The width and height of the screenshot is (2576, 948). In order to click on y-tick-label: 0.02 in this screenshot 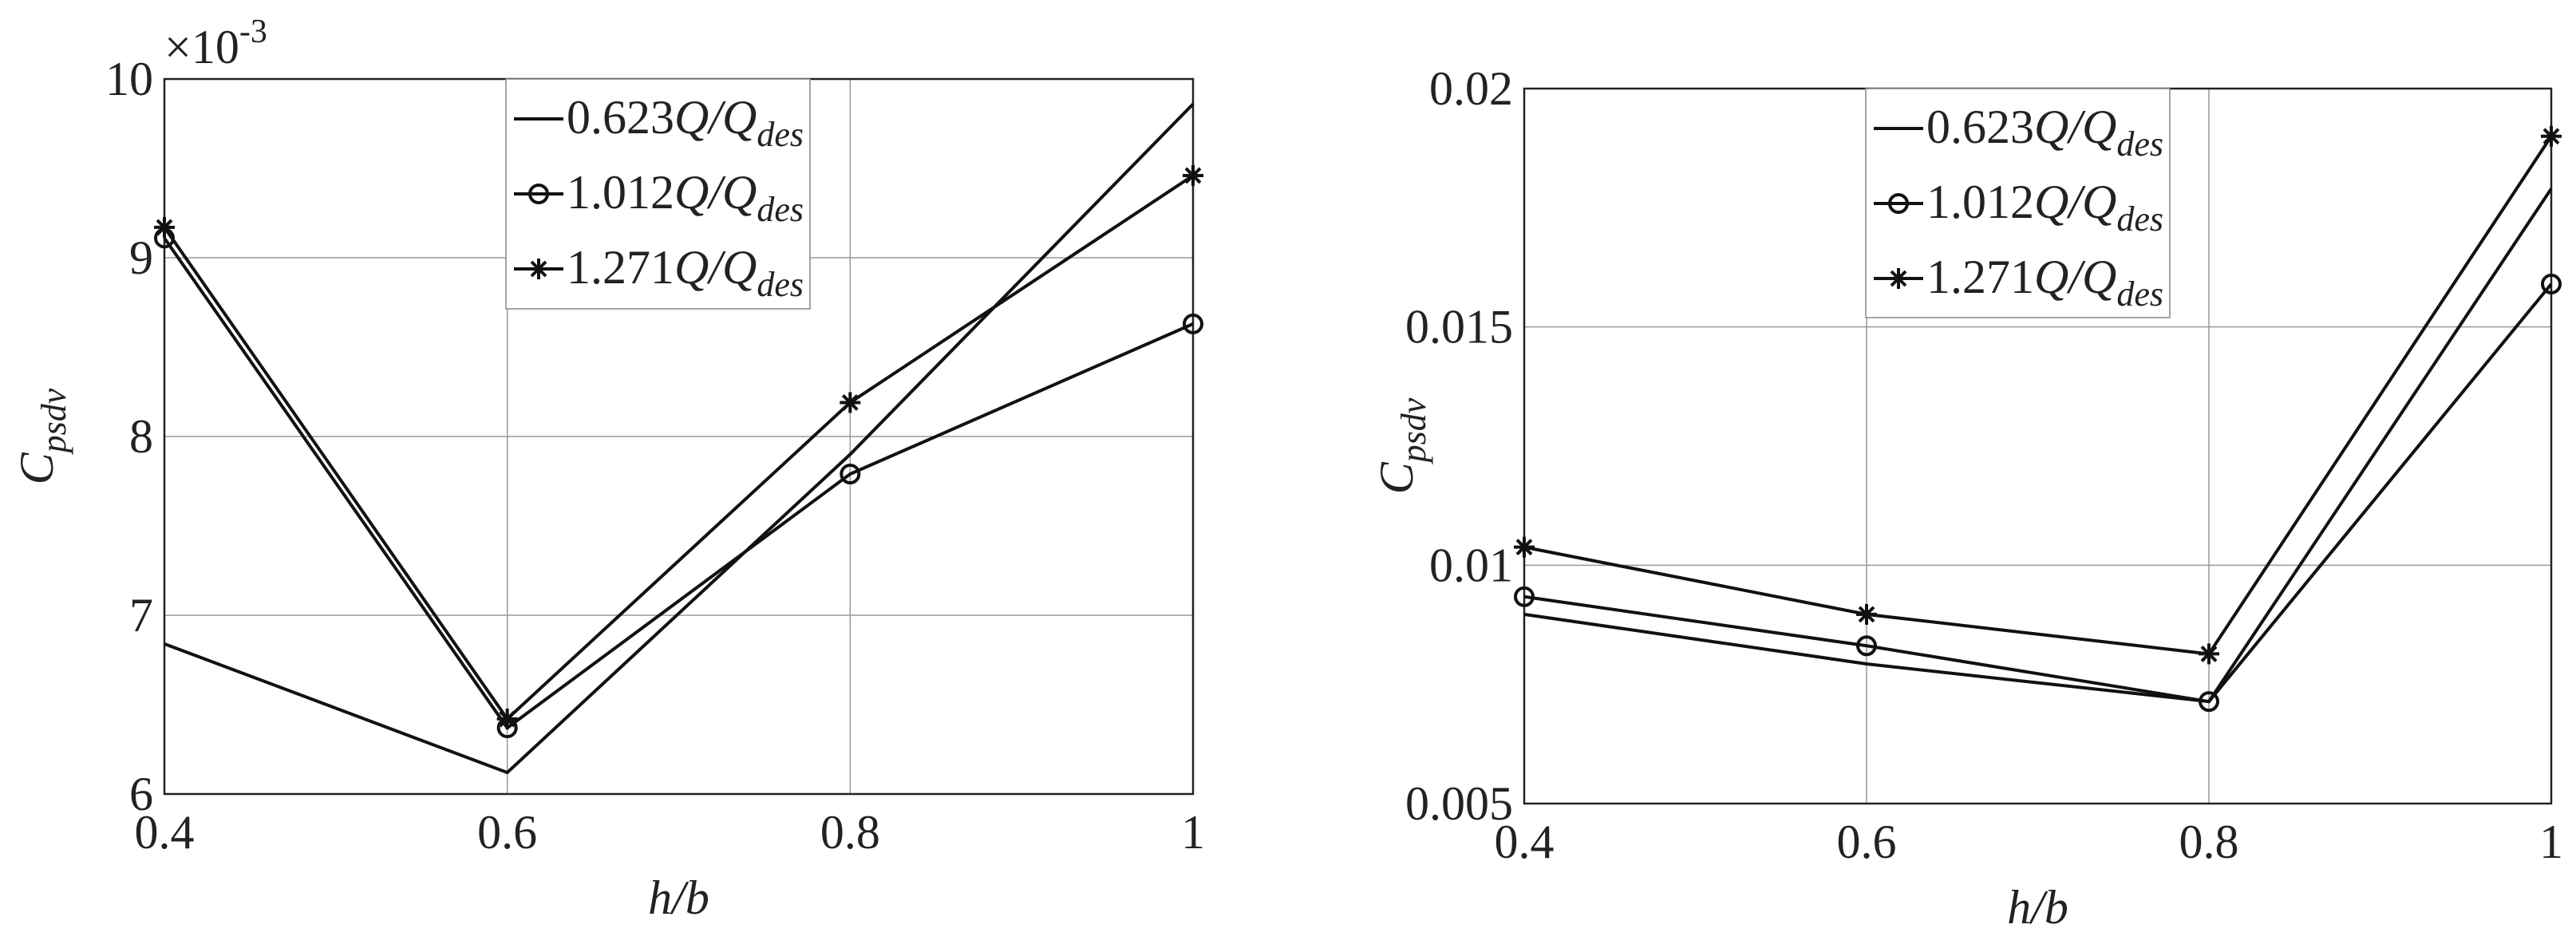, I will do `click(1471, 88)`.